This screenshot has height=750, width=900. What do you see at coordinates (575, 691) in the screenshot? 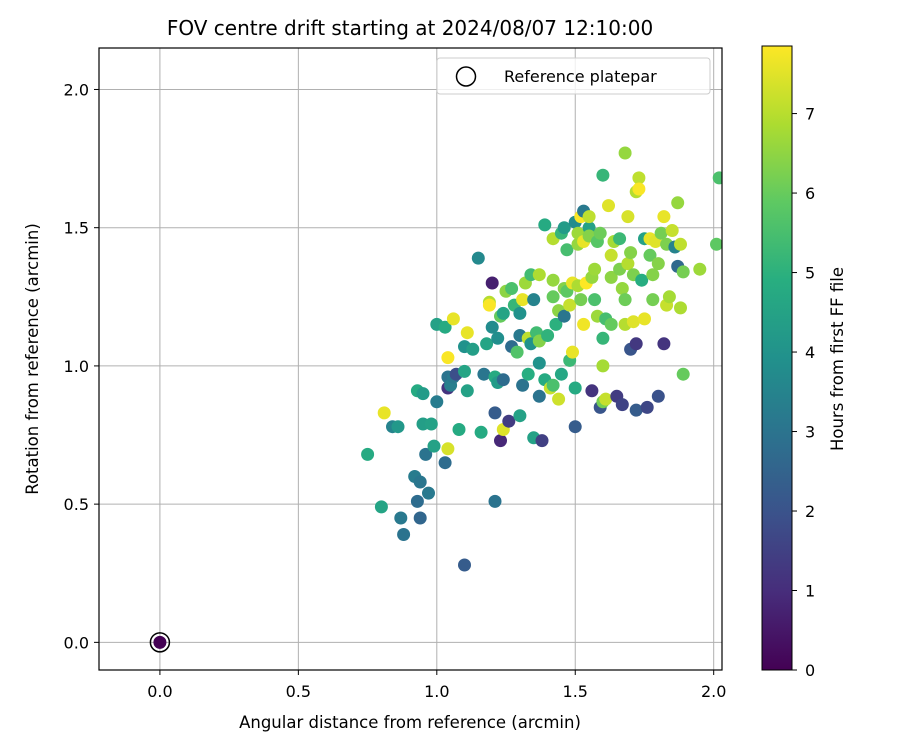
I see `x-tick-label: 1.5` at bounding box center [575, 691].